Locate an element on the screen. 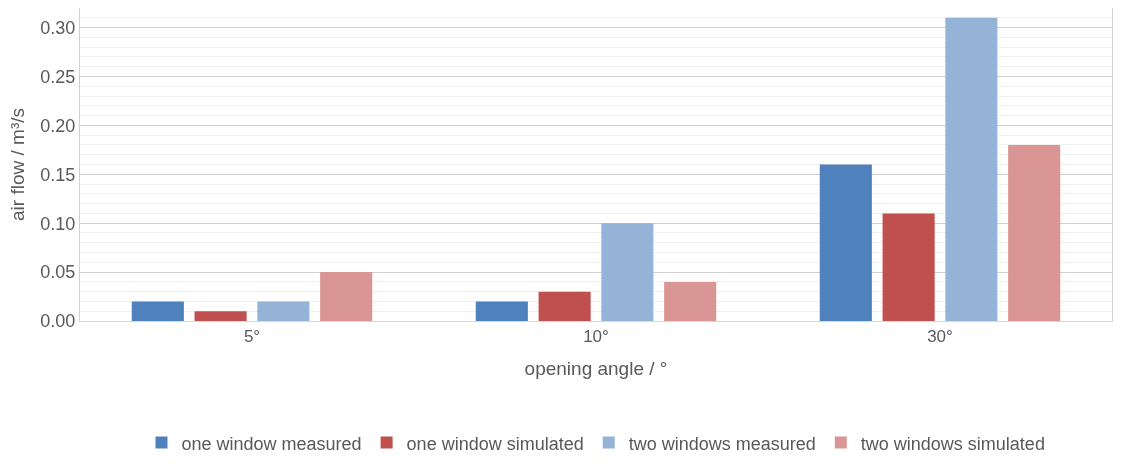 Image resolution: width=1142 pixels, height=471 pixels. y-tick-label: 0.00 is located at coordinates (58, 321).